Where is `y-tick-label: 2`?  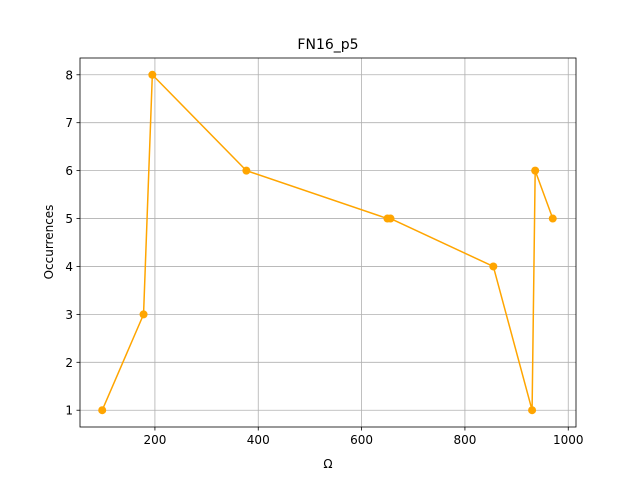
y-tick-label: 2 is located at coordinates (69, 363).